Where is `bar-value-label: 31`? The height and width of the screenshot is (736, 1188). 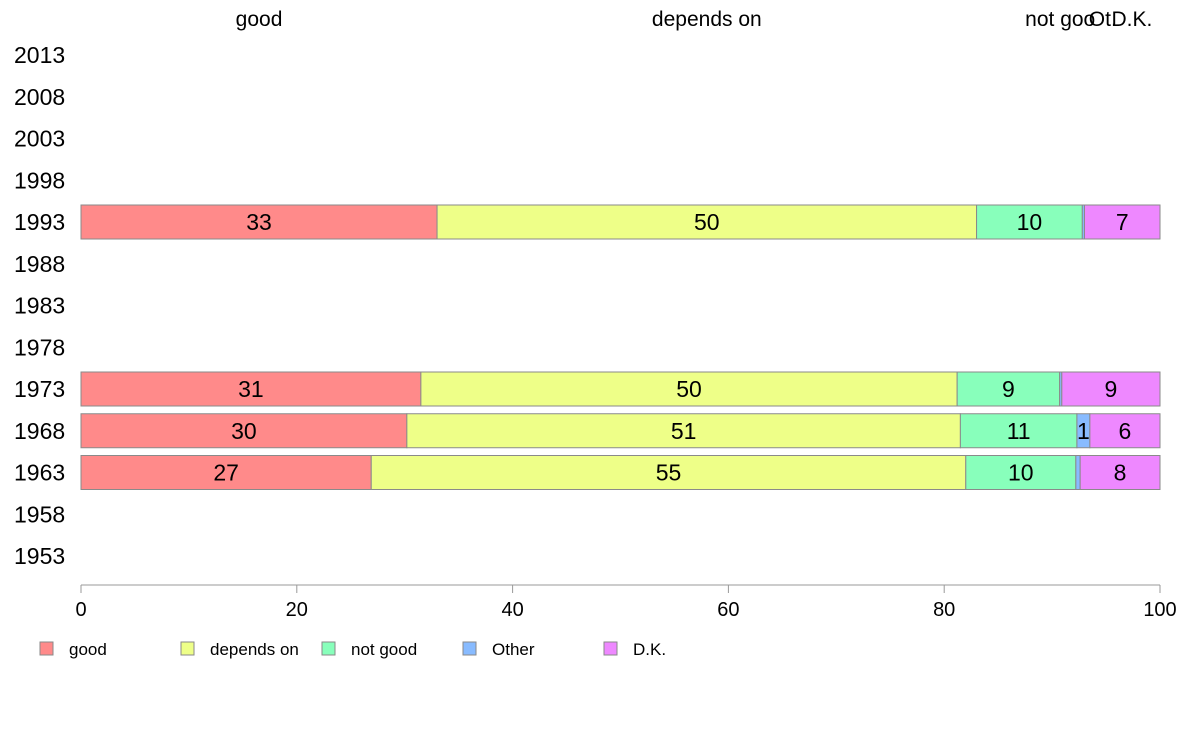
bar-value-label: 31 is located at coordinates (251, 389).